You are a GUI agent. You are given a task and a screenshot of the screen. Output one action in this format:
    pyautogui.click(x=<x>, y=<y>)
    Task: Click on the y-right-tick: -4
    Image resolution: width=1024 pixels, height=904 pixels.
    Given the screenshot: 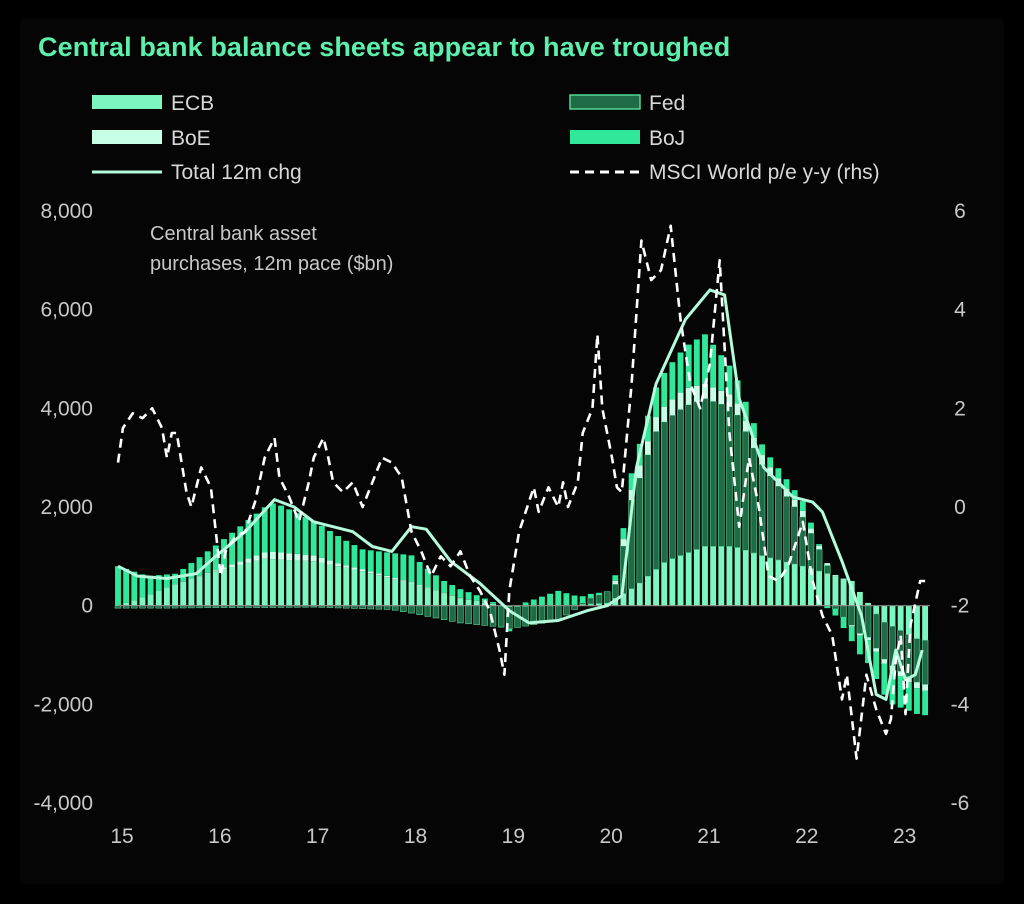 What is the action you would take?
    pyautogui.click(x=960, y=704)
    